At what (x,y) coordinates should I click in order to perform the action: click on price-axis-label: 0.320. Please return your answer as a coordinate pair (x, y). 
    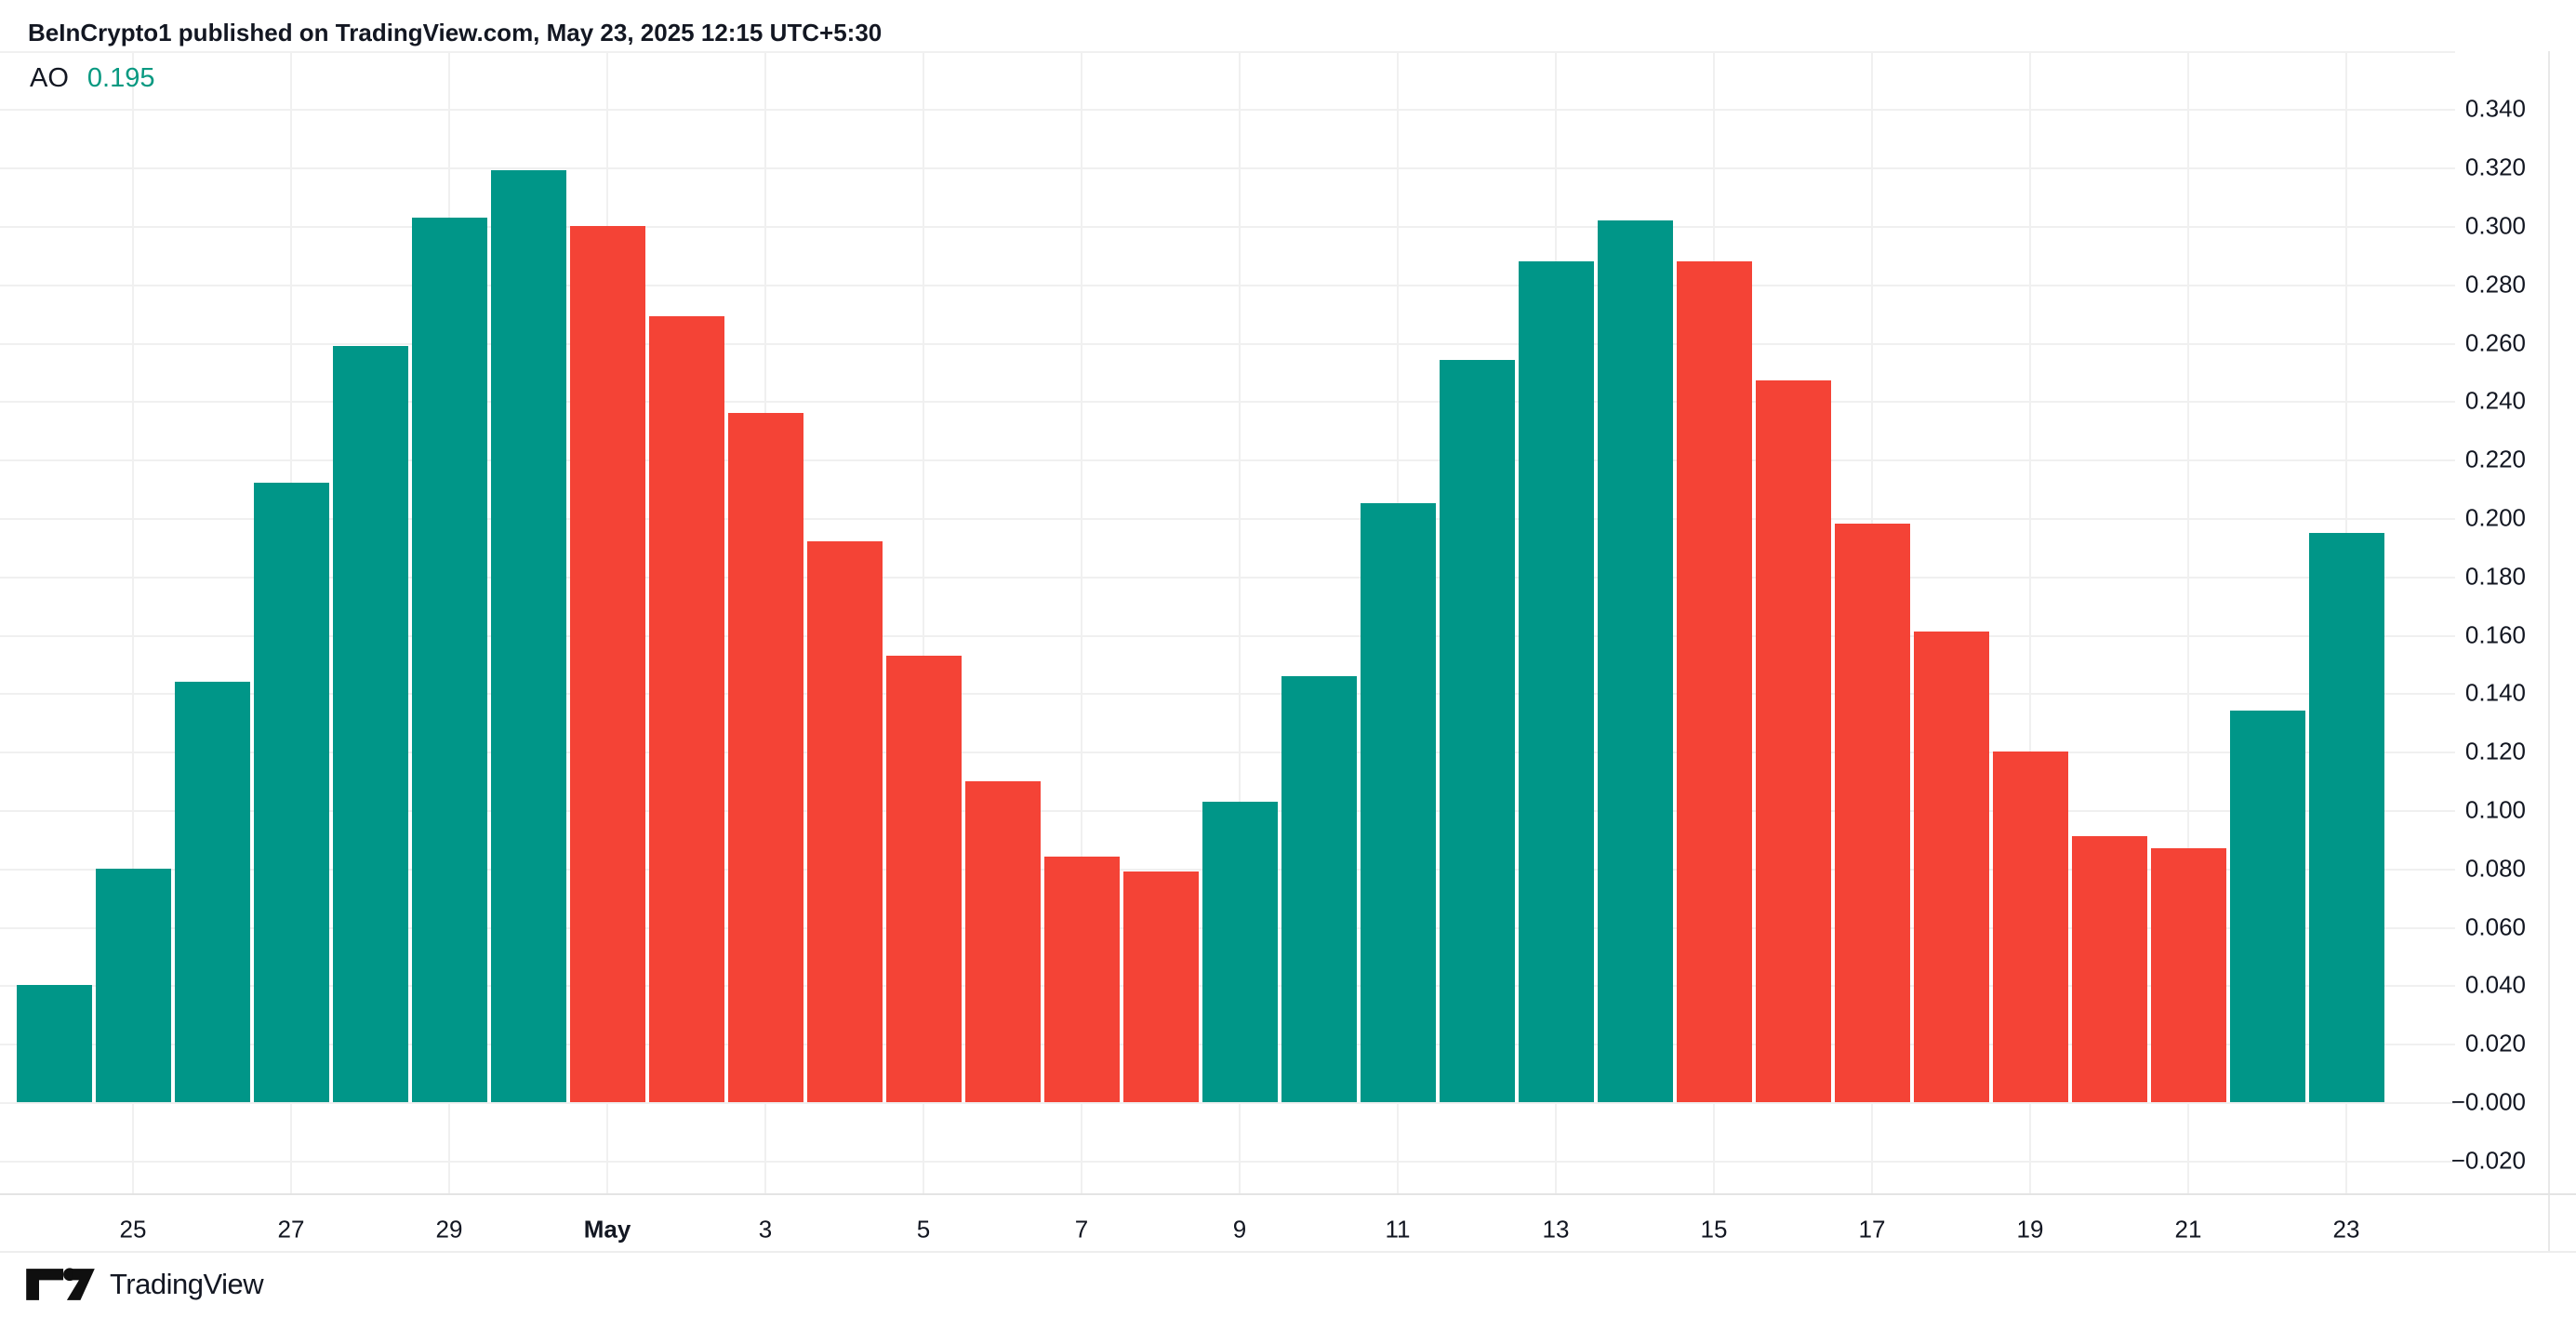
    Looking at the image, I should click on (2495, 167).